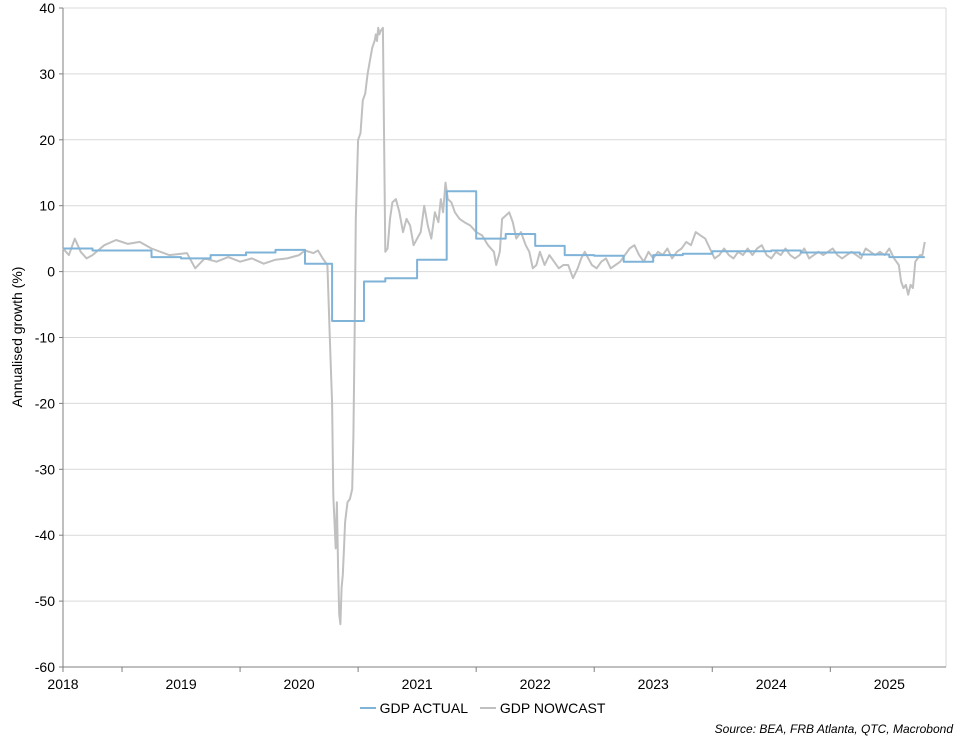 The width and height of the screenshot is (965, 747). What do you see at coordinates (833, 729) in the screenshot?
I see `source-note: Source: BEA, FRB Atlanta, QTC, Macrobond` at bounding box center [833, 729].